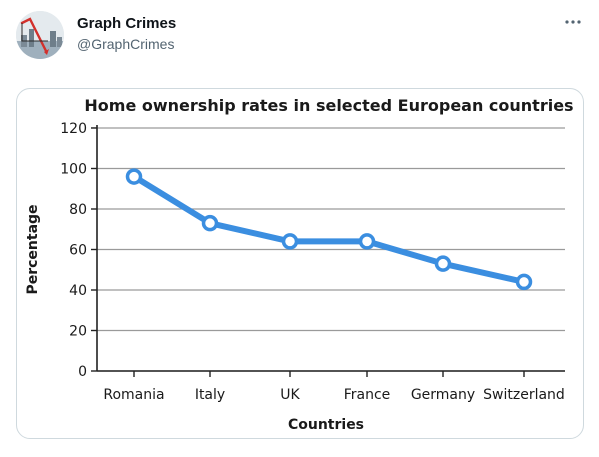  I want to click on x-tick-label: Germany, so click(443, 395).